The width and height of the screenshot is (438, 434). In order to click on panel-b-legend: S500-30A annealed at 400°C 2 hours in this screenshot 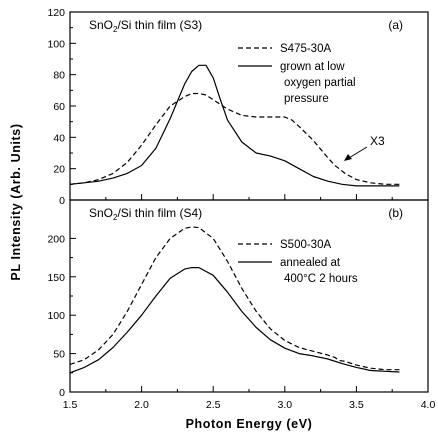, I will do `click(298, 262)`.